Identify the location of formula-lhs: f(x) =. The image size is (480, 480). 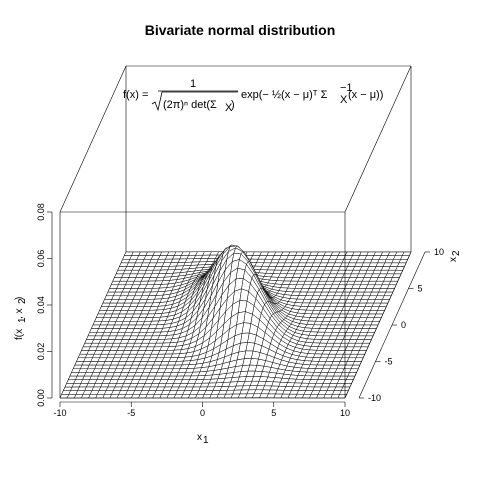
(135, 95).